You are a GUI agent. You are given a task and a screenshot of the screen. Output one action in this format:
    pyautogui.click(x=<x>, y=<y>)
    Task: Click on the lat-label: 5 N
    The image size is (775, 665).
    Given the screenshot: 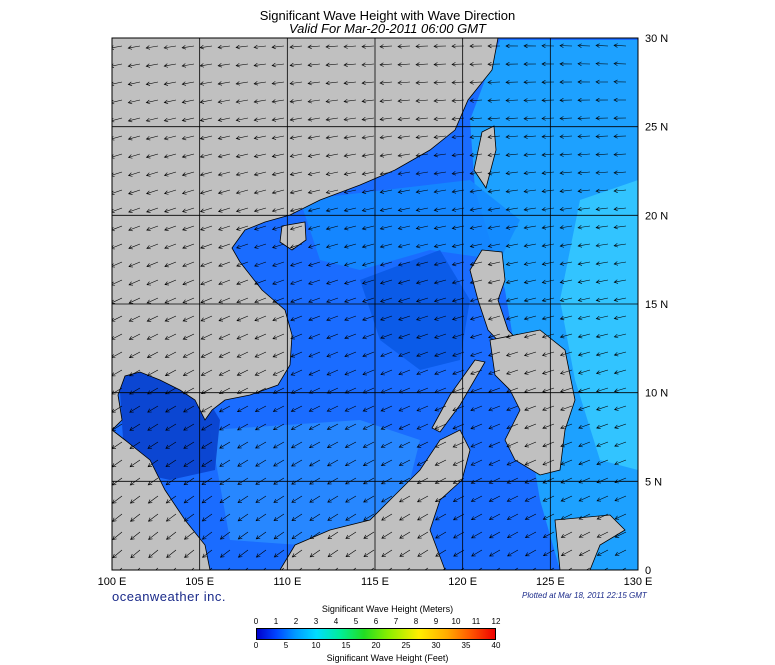 What is the action you would take?
    pyautogui.click(x=653, y=482)
    